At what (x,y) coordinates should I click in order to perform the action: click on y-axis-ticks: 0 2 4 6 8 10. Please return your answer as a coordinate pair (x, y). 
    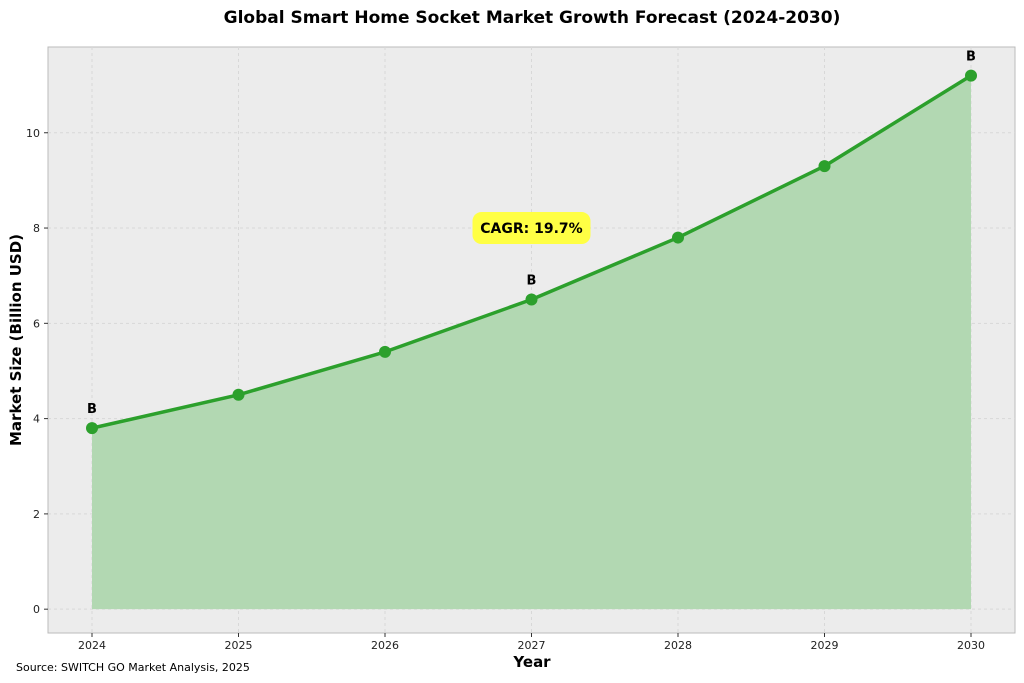
    Looking at the image, I should click on (37, 371).